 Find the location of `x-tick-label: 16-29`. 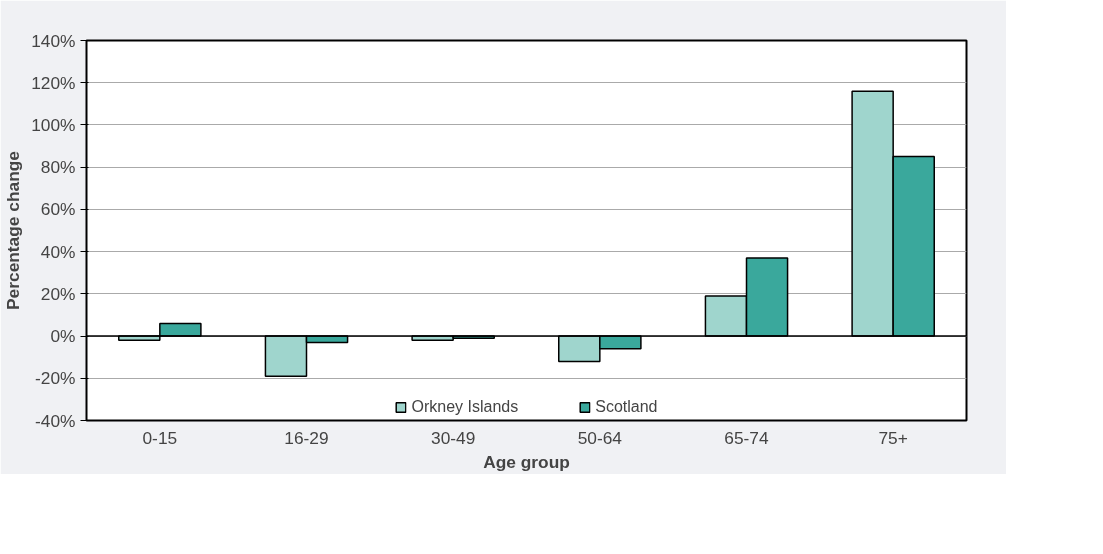

x-tick-label: 16-29 is located at coordinates (306, 437).